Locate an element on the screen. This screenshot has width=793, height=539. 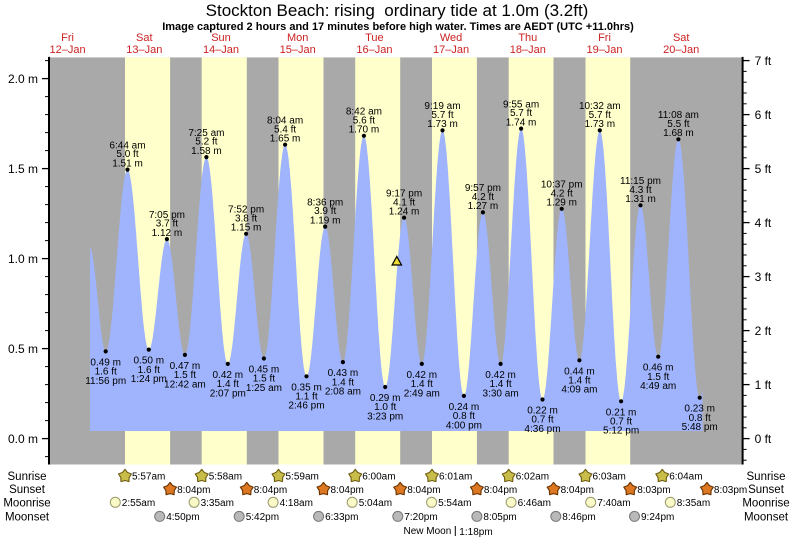
svg-text: 15–Jan is located at coordinates (298, 50).